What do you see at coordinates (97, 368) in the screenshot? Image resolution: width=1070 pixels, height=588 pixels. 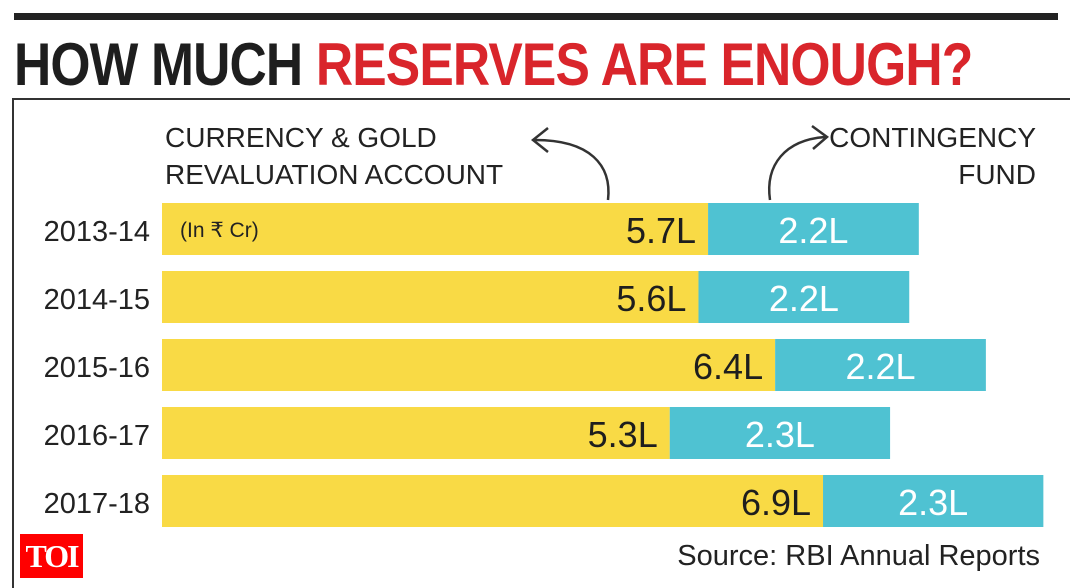 I see `category-label: 2015-16` at bounding box center [97, 368].